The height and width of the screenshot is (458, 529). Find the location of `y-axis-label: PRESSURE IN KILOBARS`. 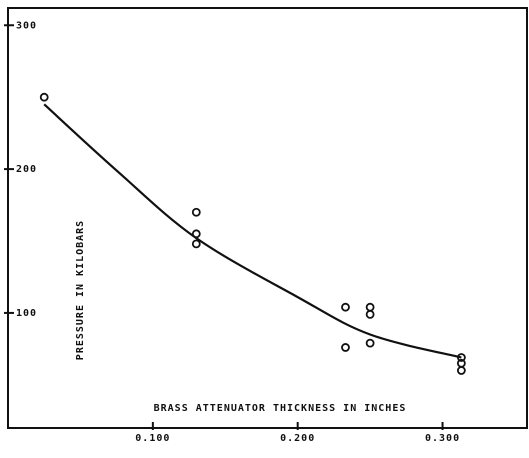

y-axis-label: PRESSURE IN KILOBARS is located at coordinates (80, 290).